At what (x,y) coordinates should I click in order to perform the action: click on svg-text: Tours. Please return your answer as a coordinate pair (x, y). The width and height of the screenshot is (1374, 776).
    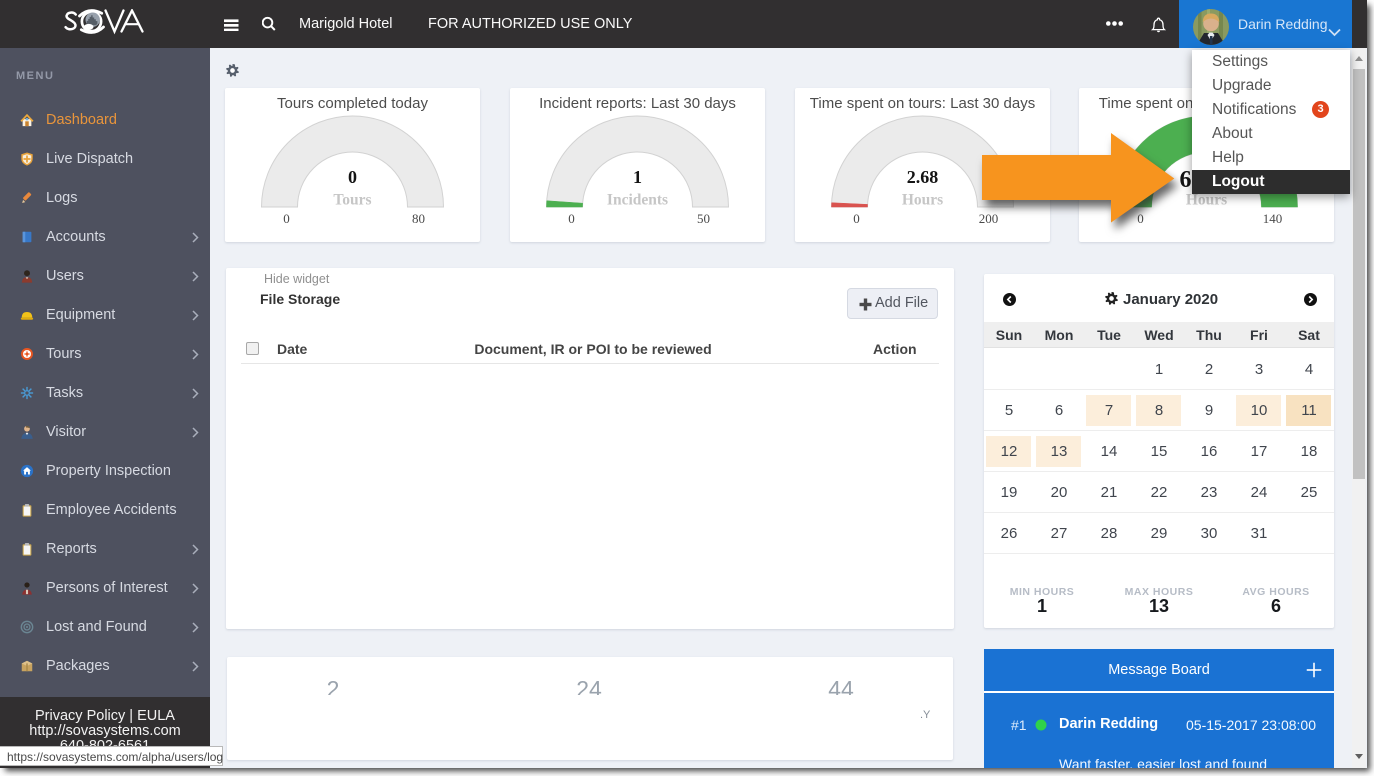
    Looking at the image, I should click on (352, 200).